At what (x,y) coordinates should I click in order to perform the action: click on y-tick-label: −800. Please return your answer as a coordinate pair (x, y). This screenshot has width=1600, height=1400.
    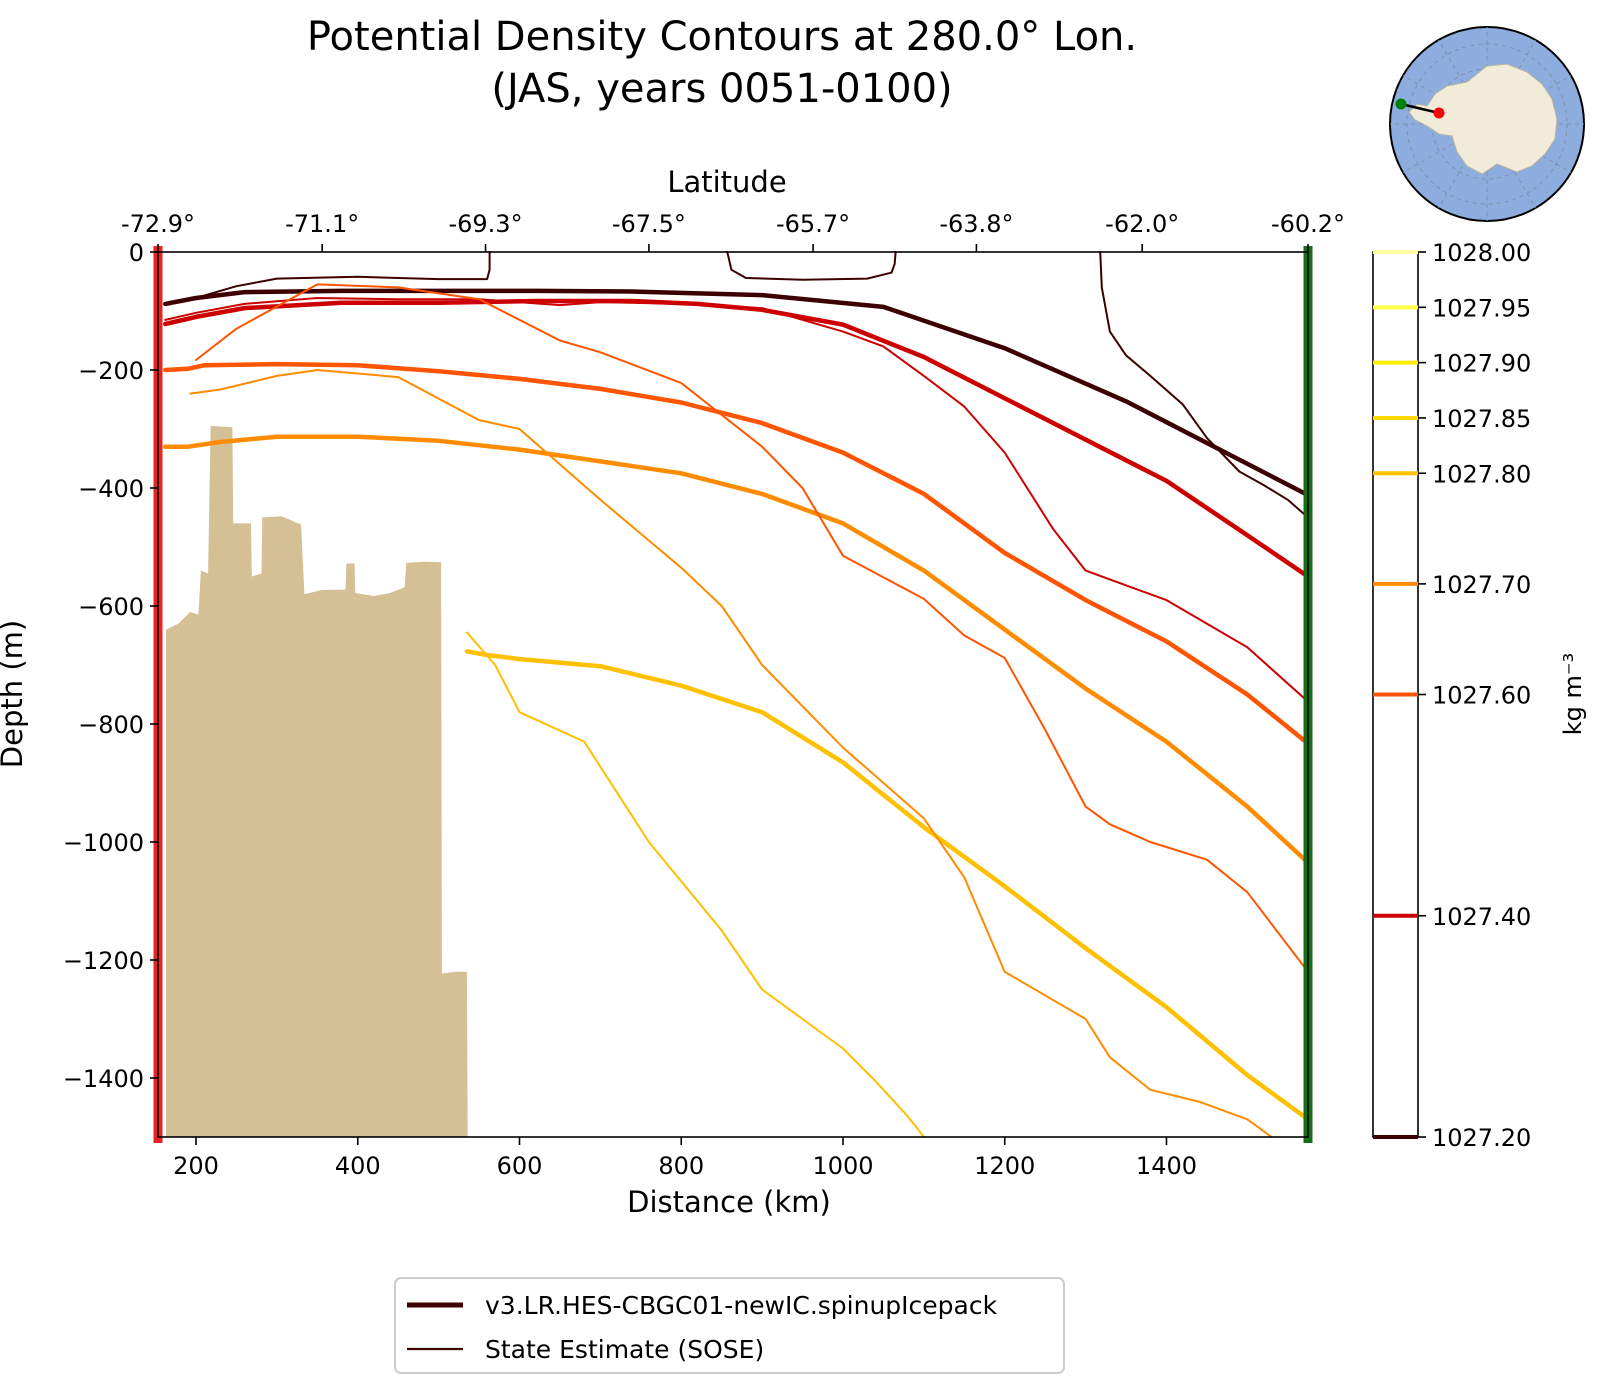
    Looking at the image, I should click on (111, 725).